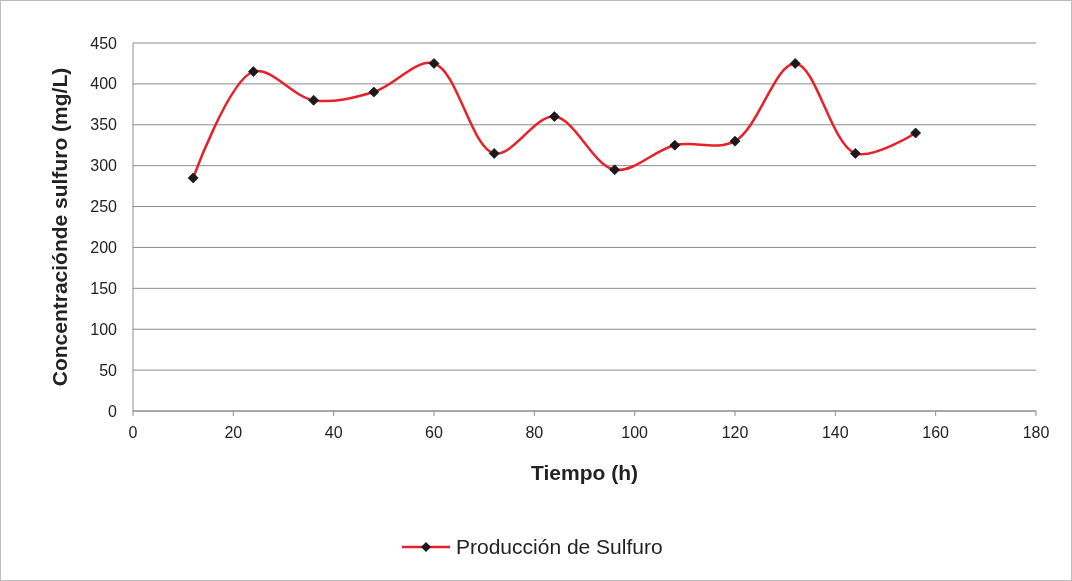 This screenshot has height=581, width=1072. What do you see at coordinates (59, 227) in the screenshot?
I see `y-axis-title: Concentraciónde sulfuro (mg/L)` at bounding box center [59, 227].